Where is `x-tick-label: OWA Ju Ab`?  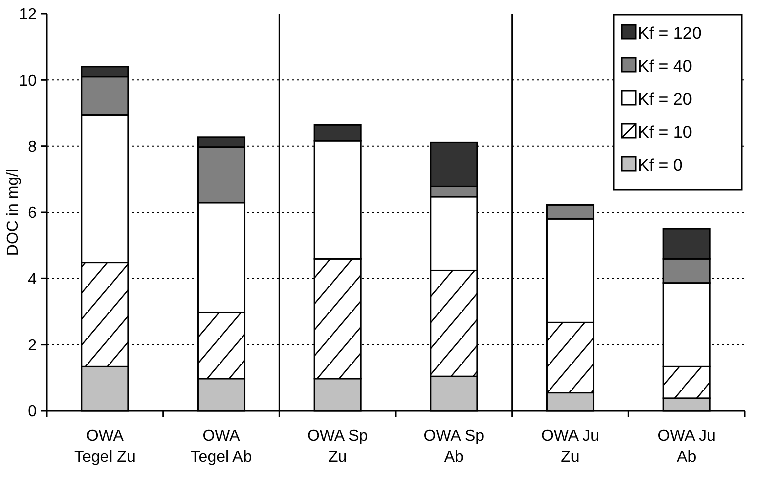 x-tick-label: OWA Ju Ab is located at coordinates (687, 447).